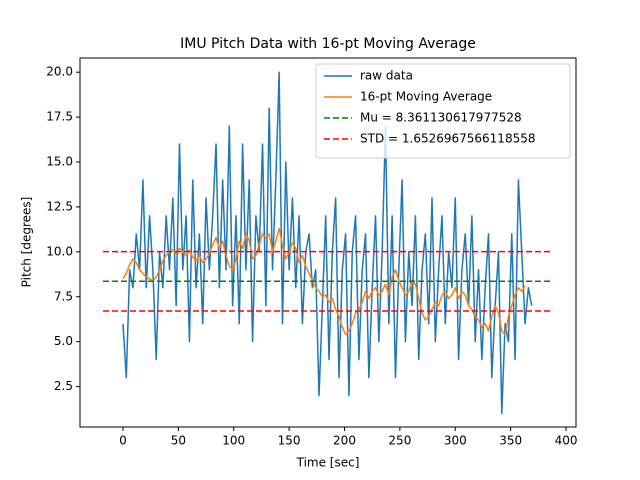 This screenshot has width=640, height=480. What do you see at coordinates (59, 251) in the screenshot?
I see `y-tick-label: 10.0` at bounding box center [59, 251].